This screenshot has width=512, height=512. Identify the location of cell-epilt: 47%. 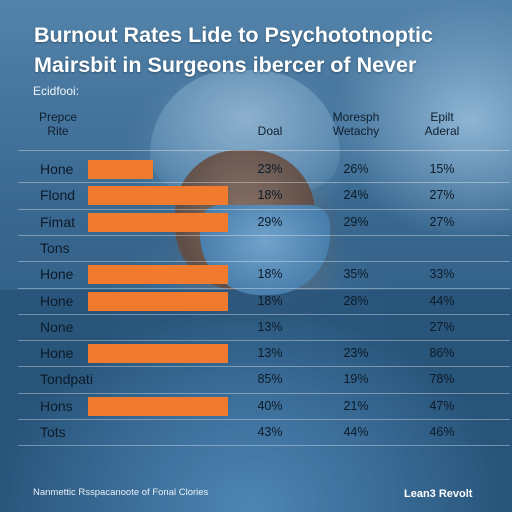
(442, 405).